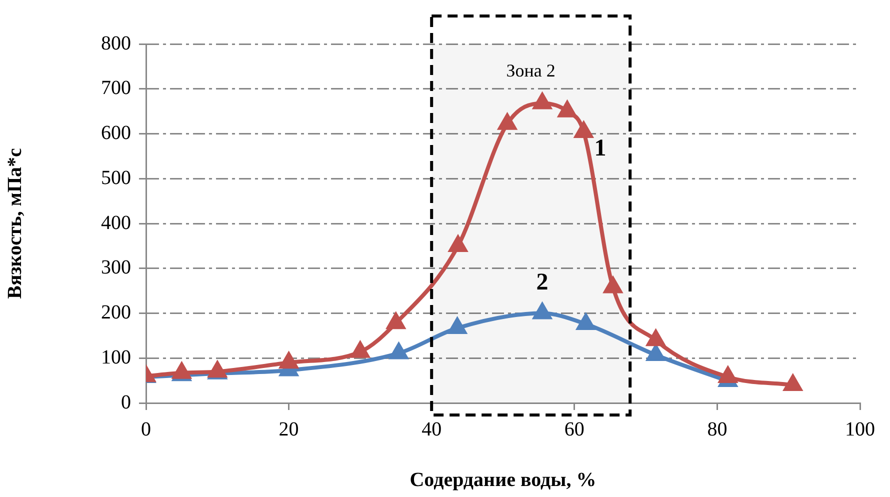 The image size is (890, 497). I want to click on band-label: Зона 2, so click(531, 70).